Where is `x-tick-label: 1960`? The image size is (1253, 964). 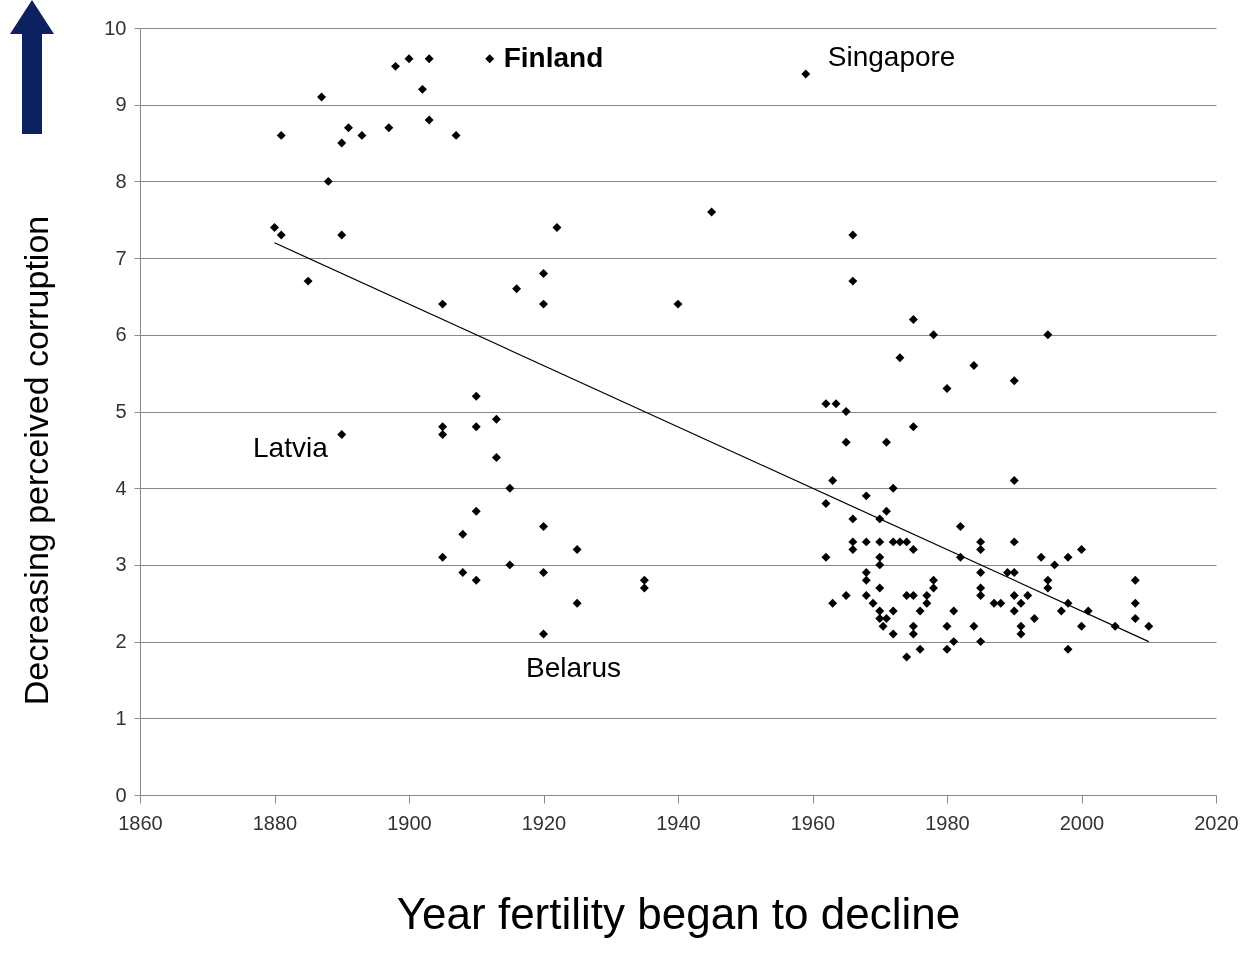
x-tick-label: 1960 is located at coordinates (813, 822).